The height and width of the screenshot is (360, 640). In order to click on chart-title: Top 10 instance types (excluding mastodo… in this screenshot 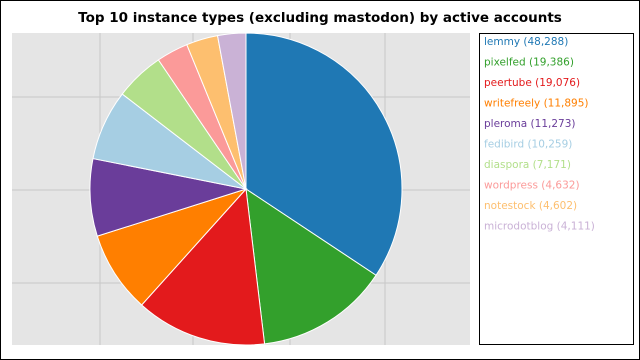, I will do `click(320, 18)`.